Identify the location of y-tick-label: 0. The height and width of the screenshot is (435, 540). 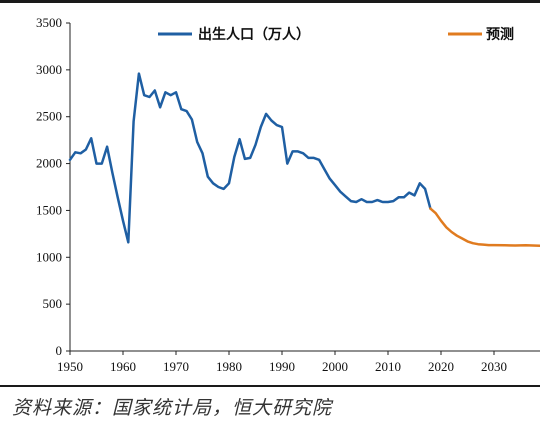
(59, 350).